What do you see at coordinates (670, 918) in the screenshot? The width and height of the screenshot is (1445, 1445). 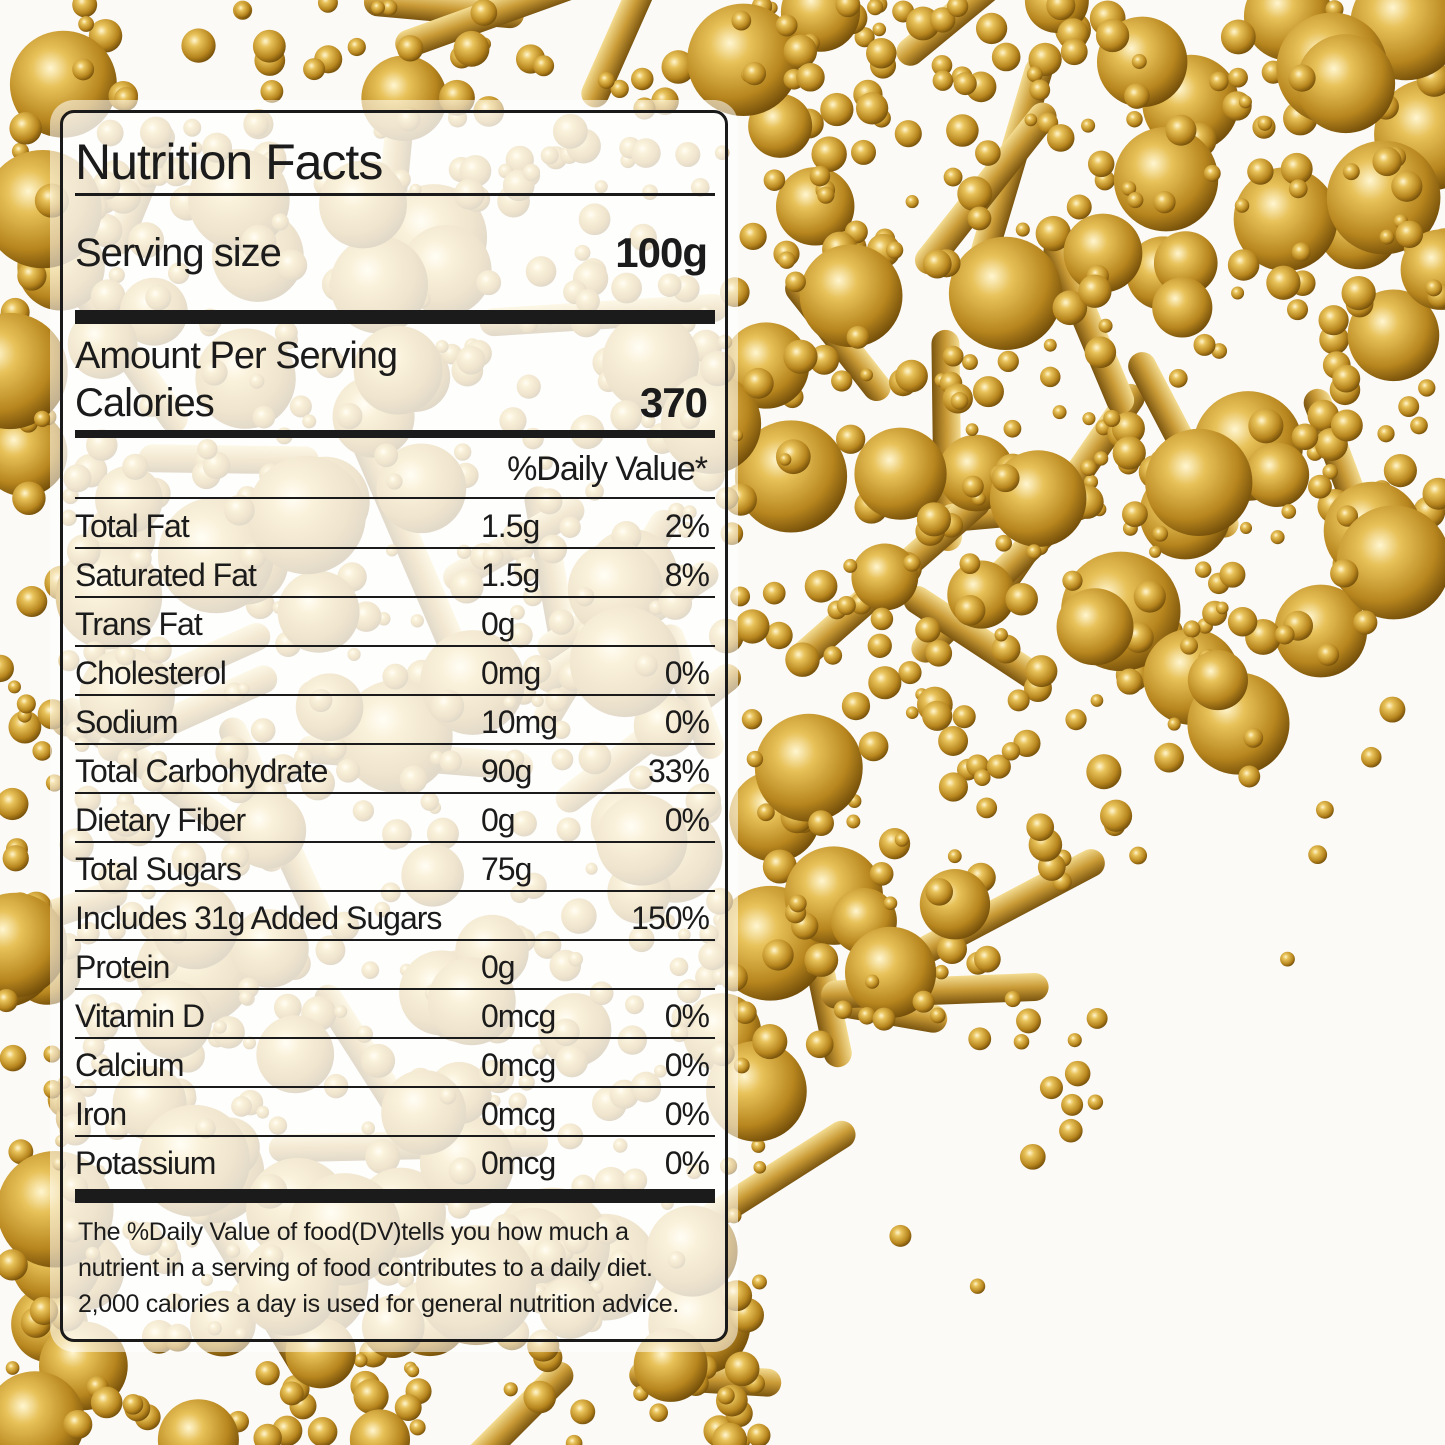 I see `nutrient-dv: 150%` at bounding box center [670, 918].